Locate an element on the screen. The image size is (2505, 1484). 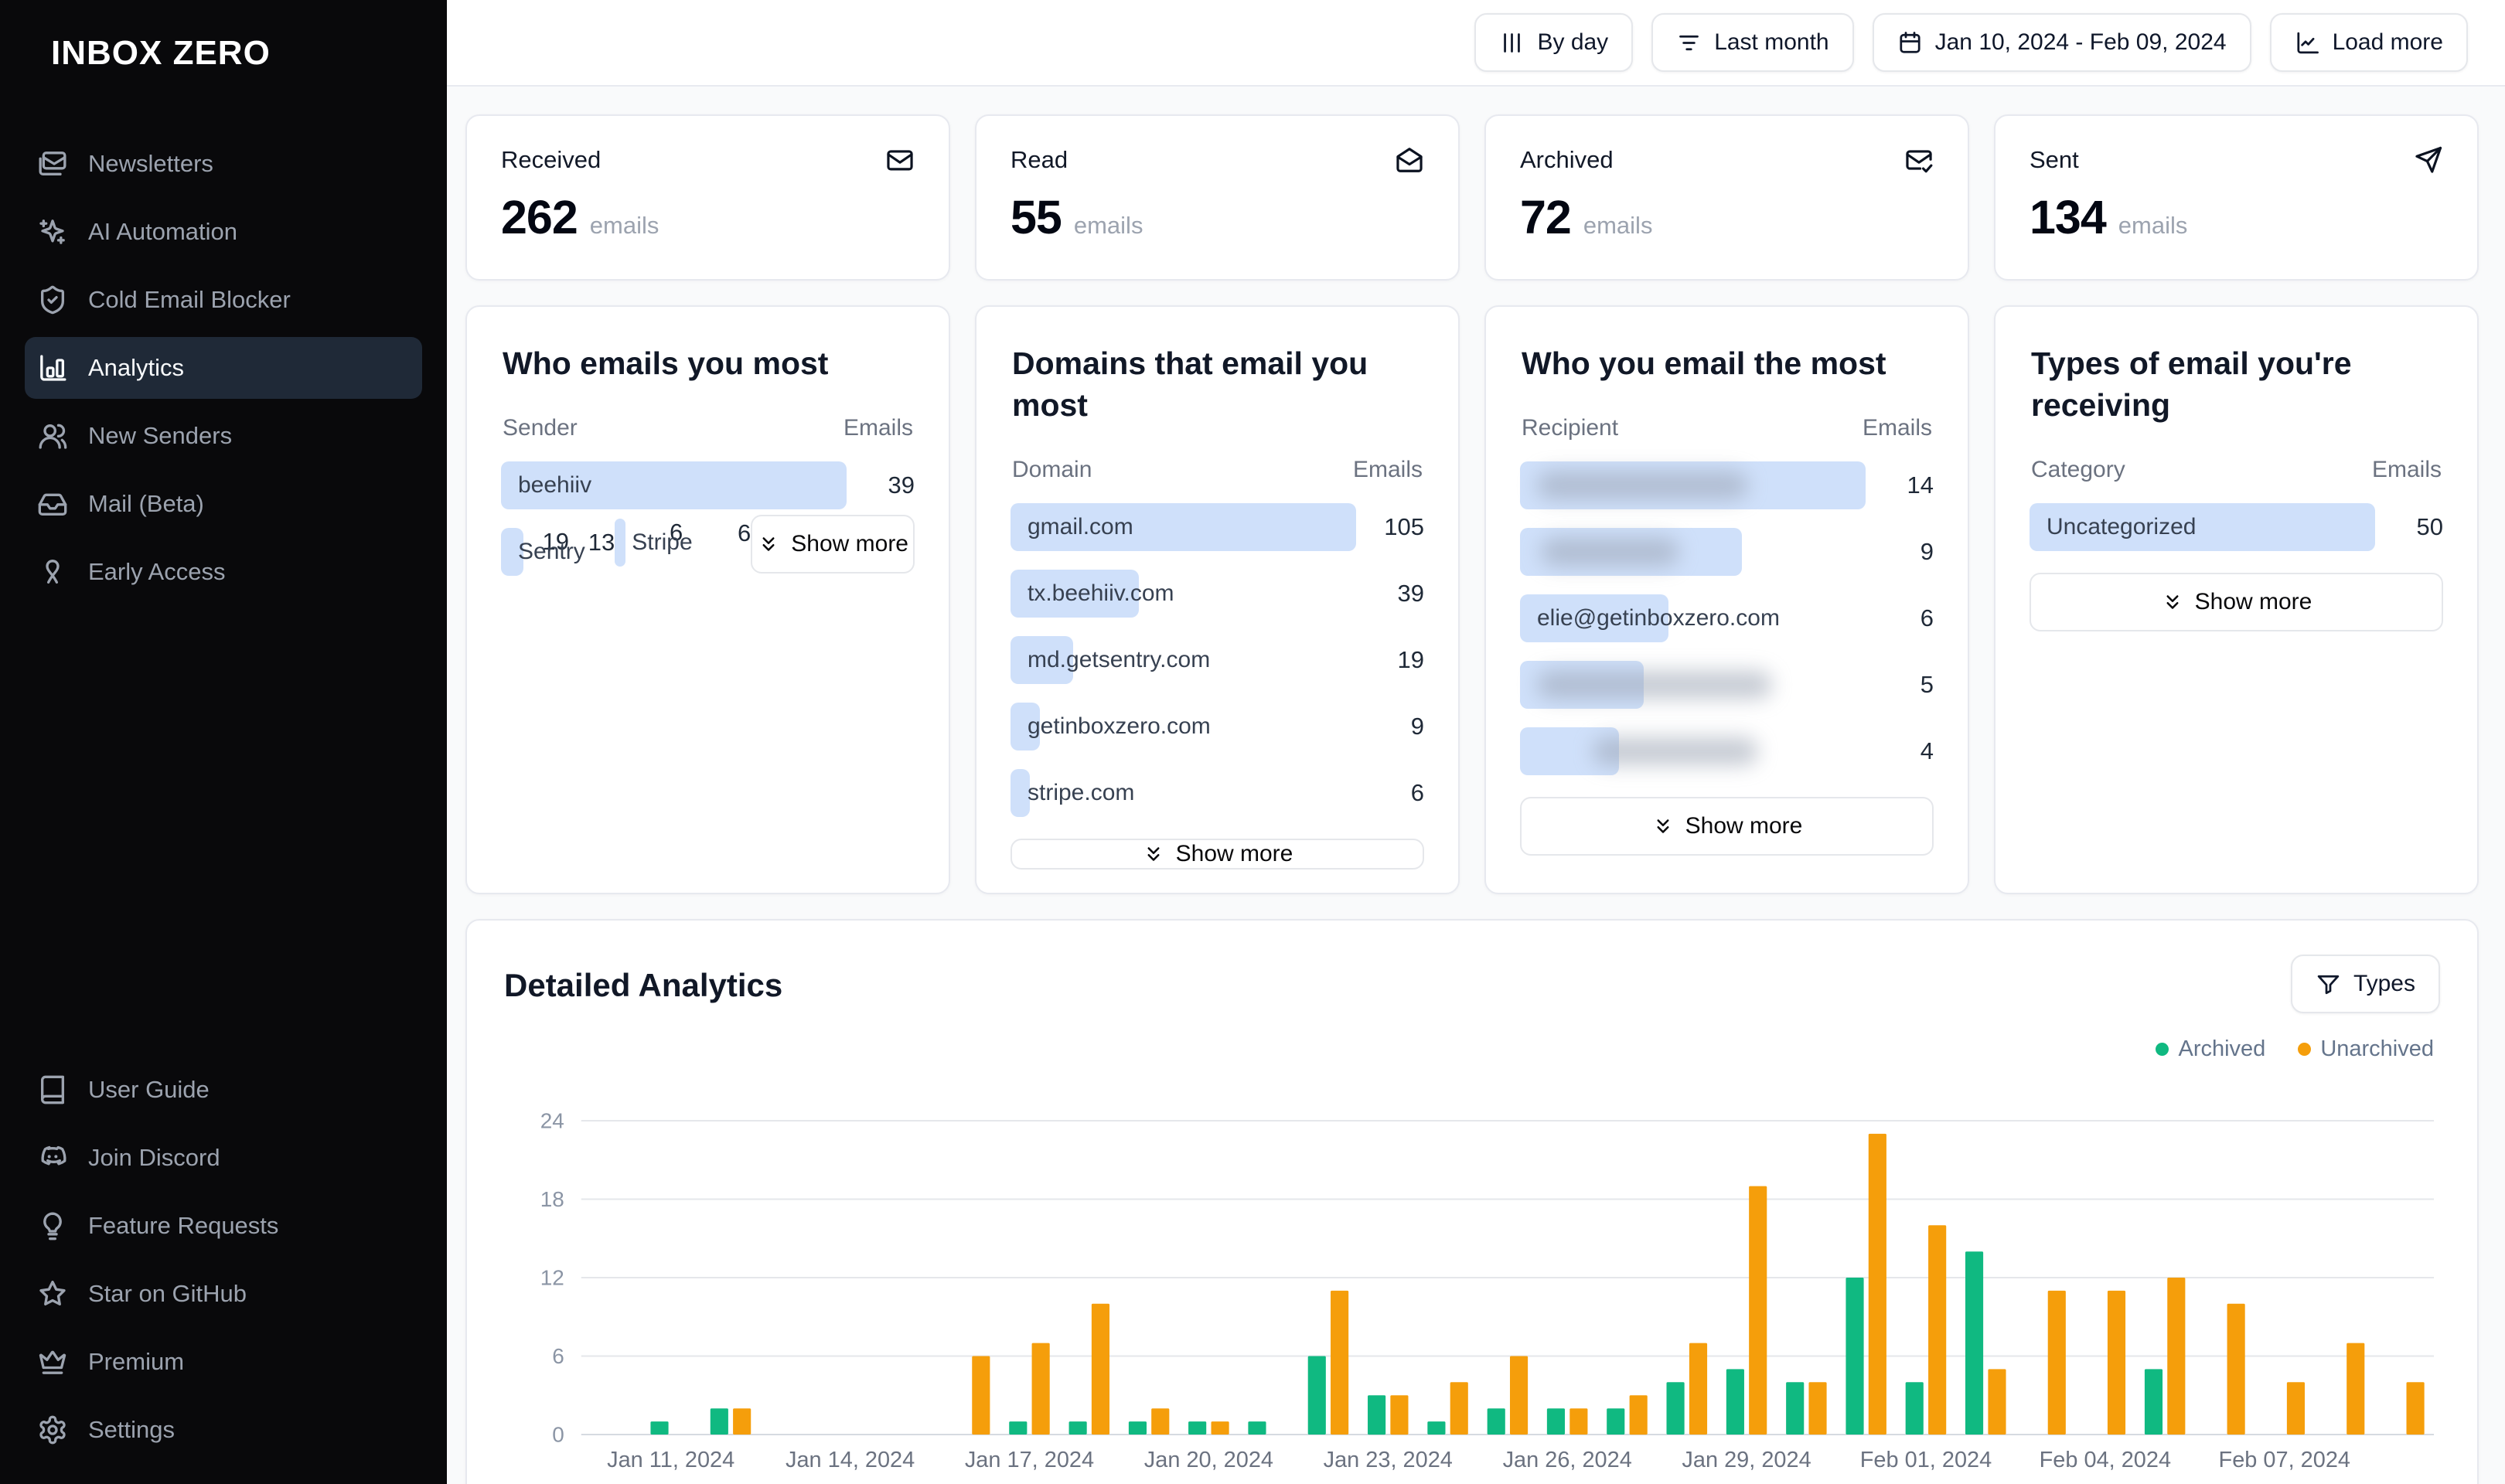
topbar-button-last-month: Last month is located at coordinates (1752, 42).